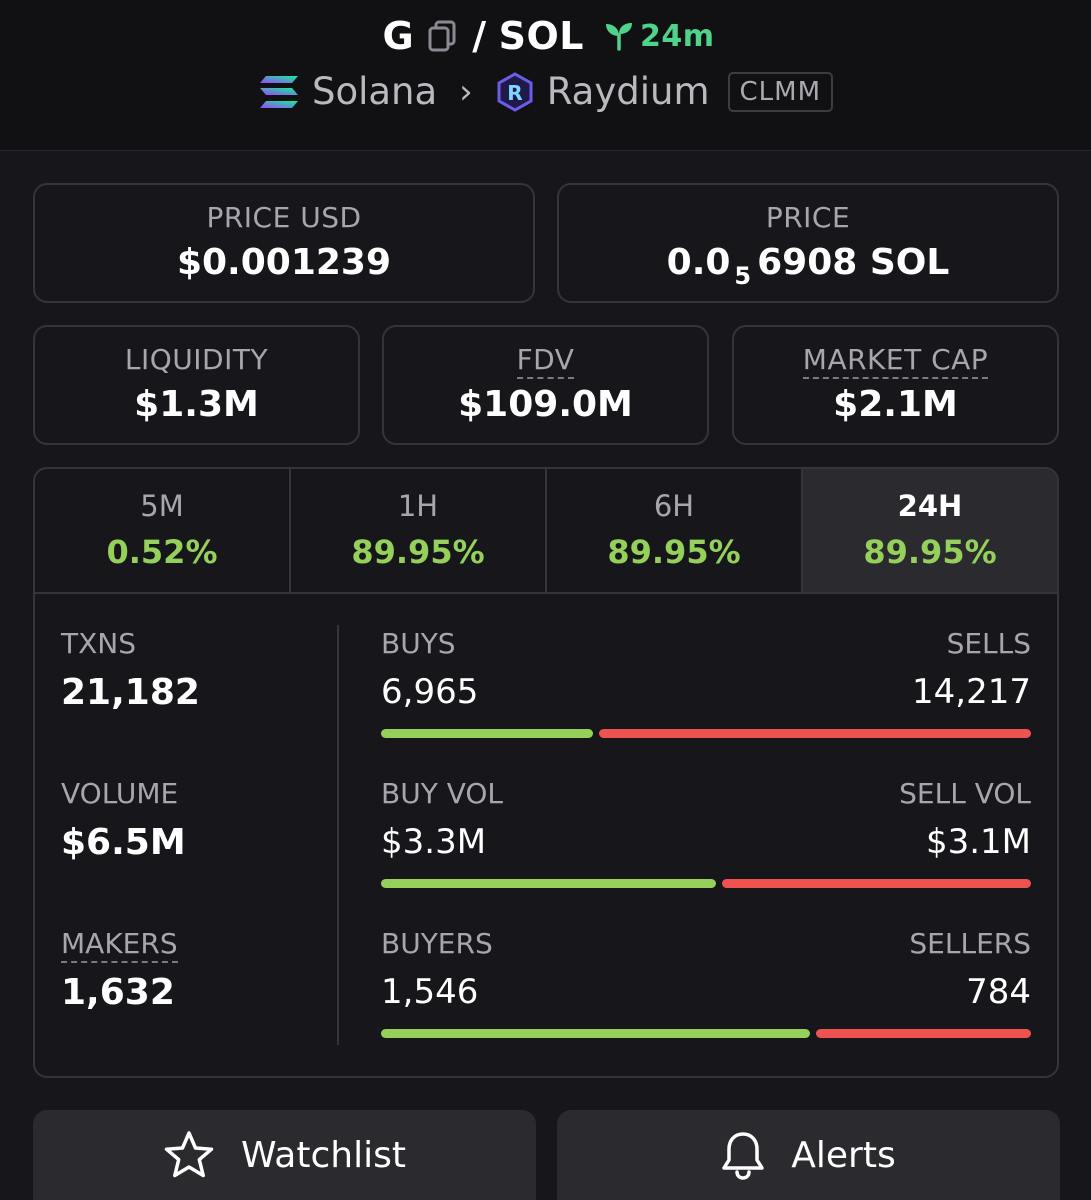 The width and height of the screenshot is (1091, 1200). What do you see at coordinates (971, 692) in the screenshot?
I see `sells-value: 14,217` at bounding box center [971, 692].